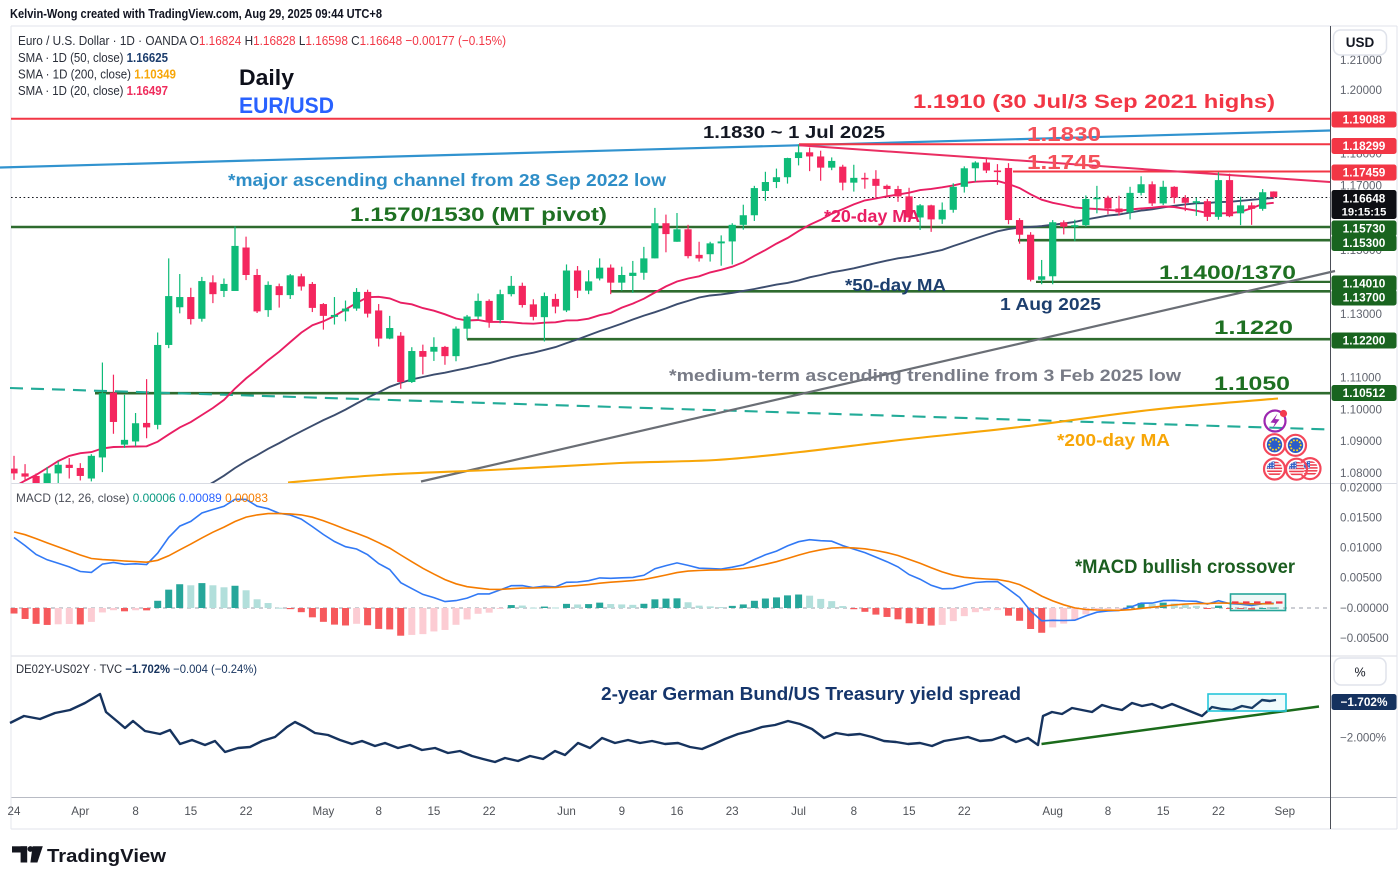  I want to click on svg-text: −2.000%, so click(1363, 738).